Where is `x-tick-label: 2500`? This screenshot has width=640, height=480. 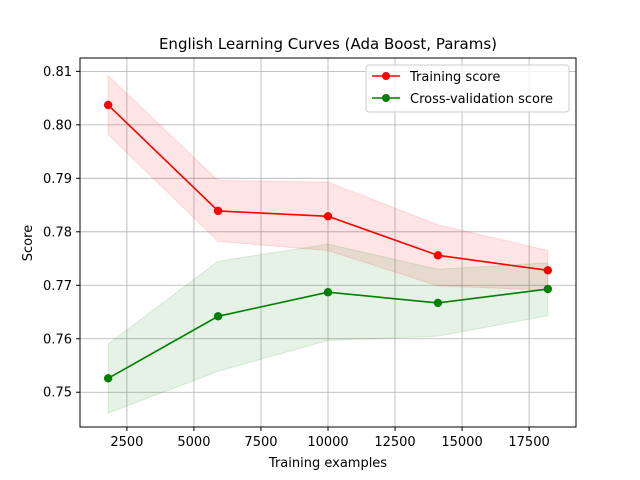
x-tick-label: 2500 is located at coordinates (126, 442).